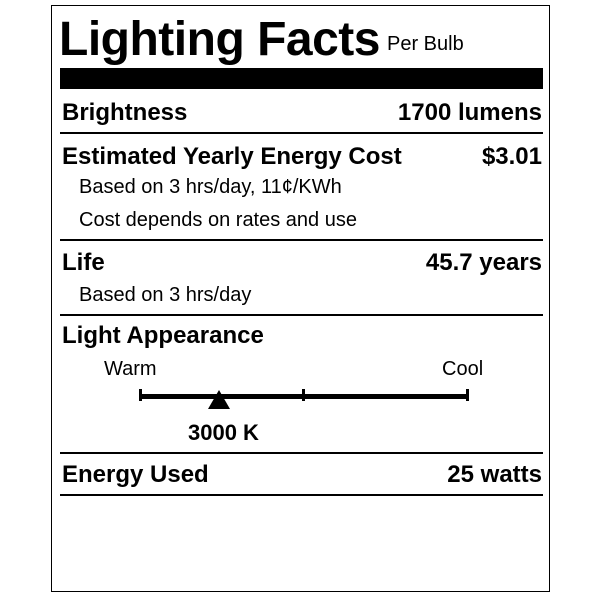 The image size is (600, 600). I want to click on cool-label: Cool, so click(463, 369).